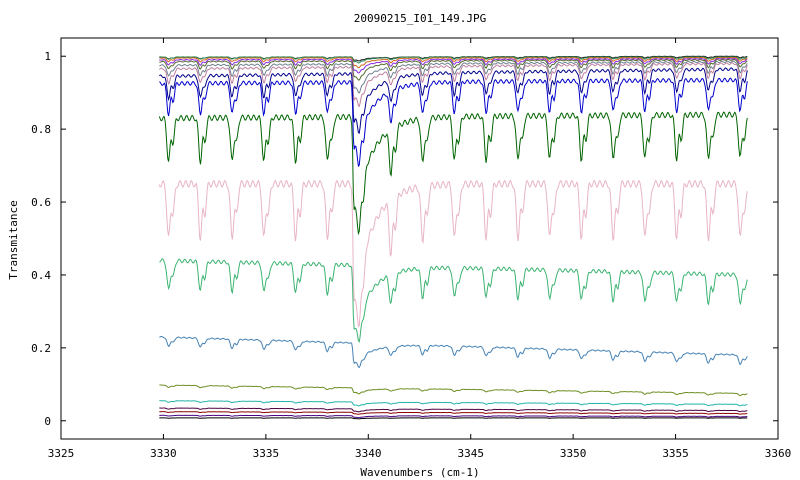  Describe the element at coordinates (266, 453) in the screenshot. I see `x-tick-label: 3335` at that location.